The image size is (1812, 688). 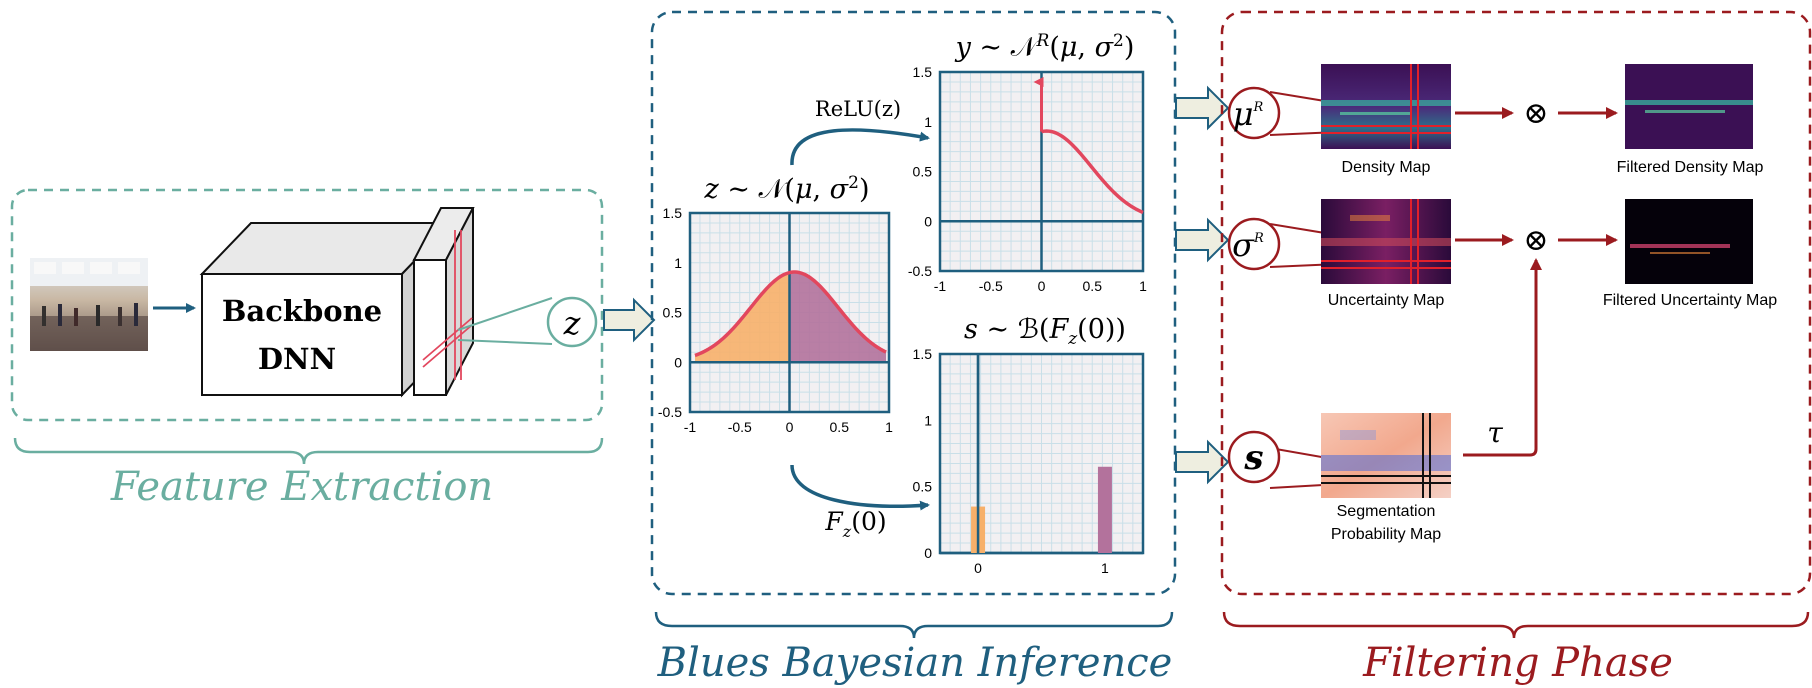 What do you see at coordinates (629, 320) in the screenshot?
I see `hollow-arrow-to-inference` at bounding box center [629, 320].